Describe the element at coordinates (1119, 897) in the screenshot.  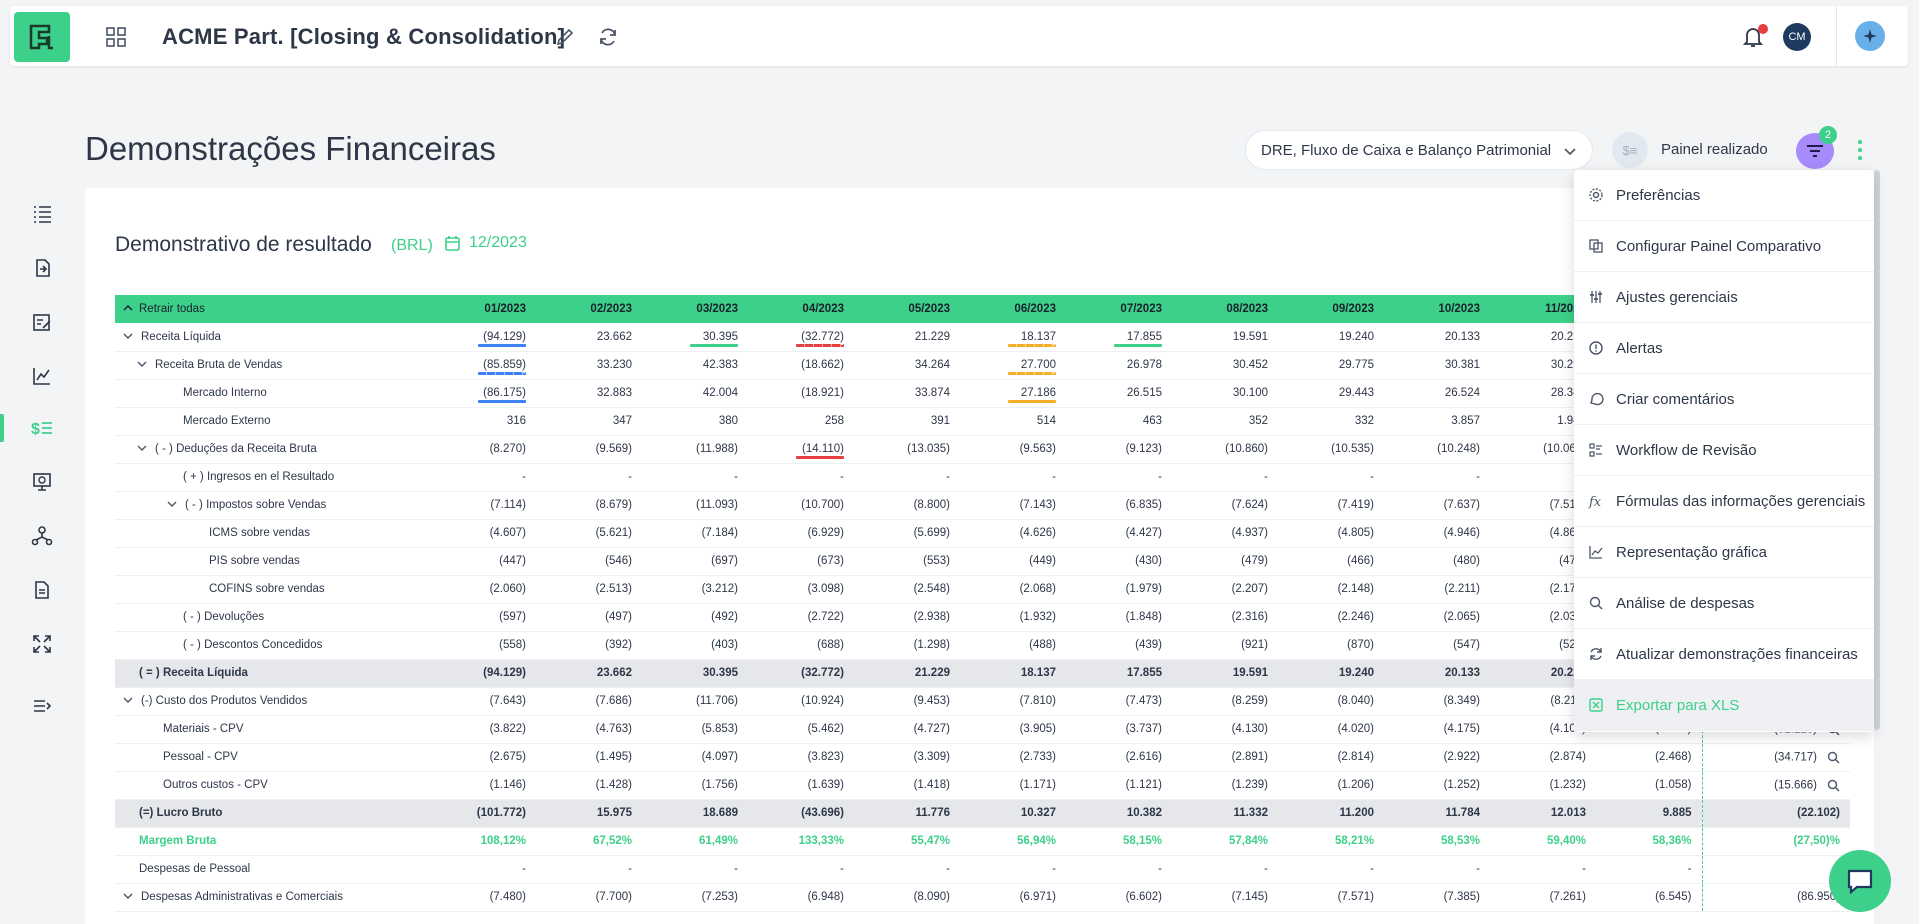
I see `value-cell: (6.602)` at that location.